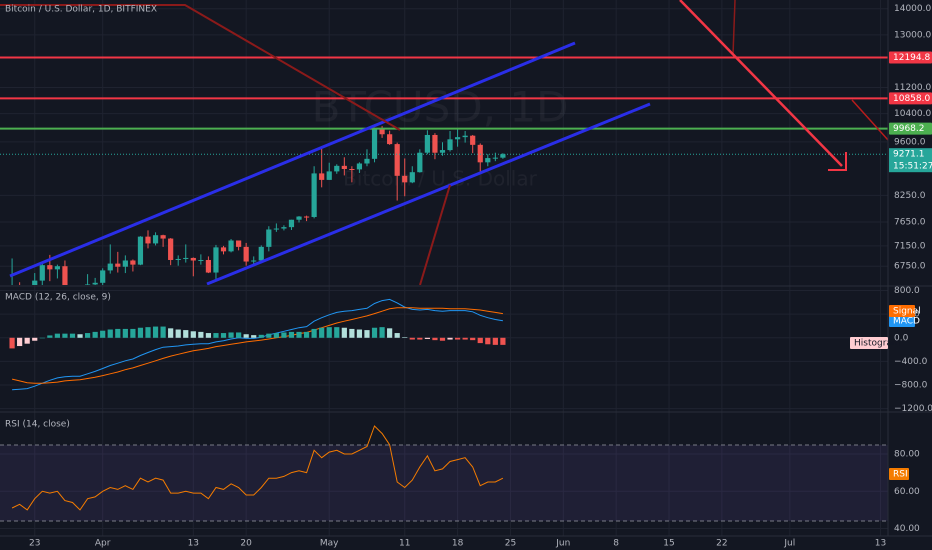 This screenshot has width=932, height=550. I want to click on y-tick-label: 60.00, so click(907, 492).